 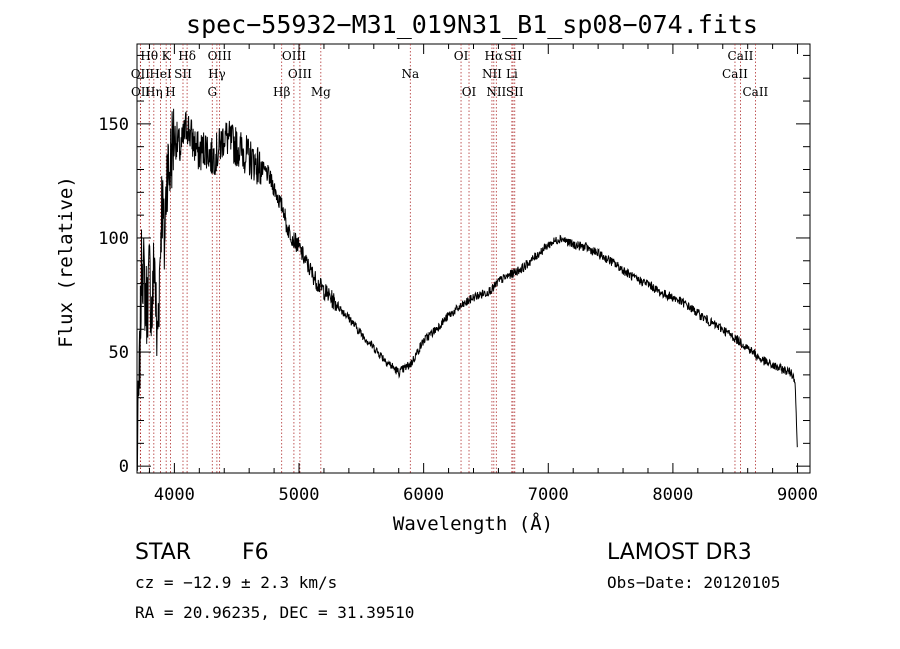 I want to click on emission-line-label: Hα, so click(x=494, y=56).